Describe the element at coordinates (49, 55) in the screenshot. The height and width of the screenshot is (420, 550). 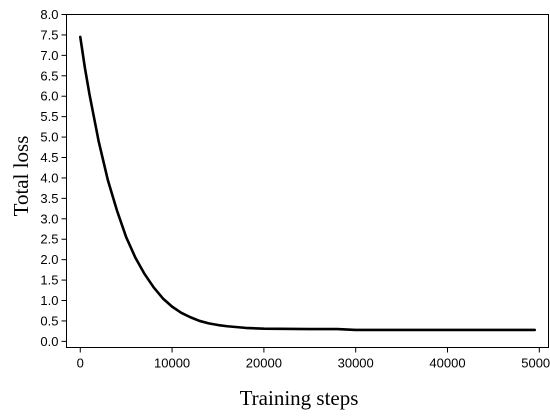
I see `y-tick-label: 7.0` at that location.